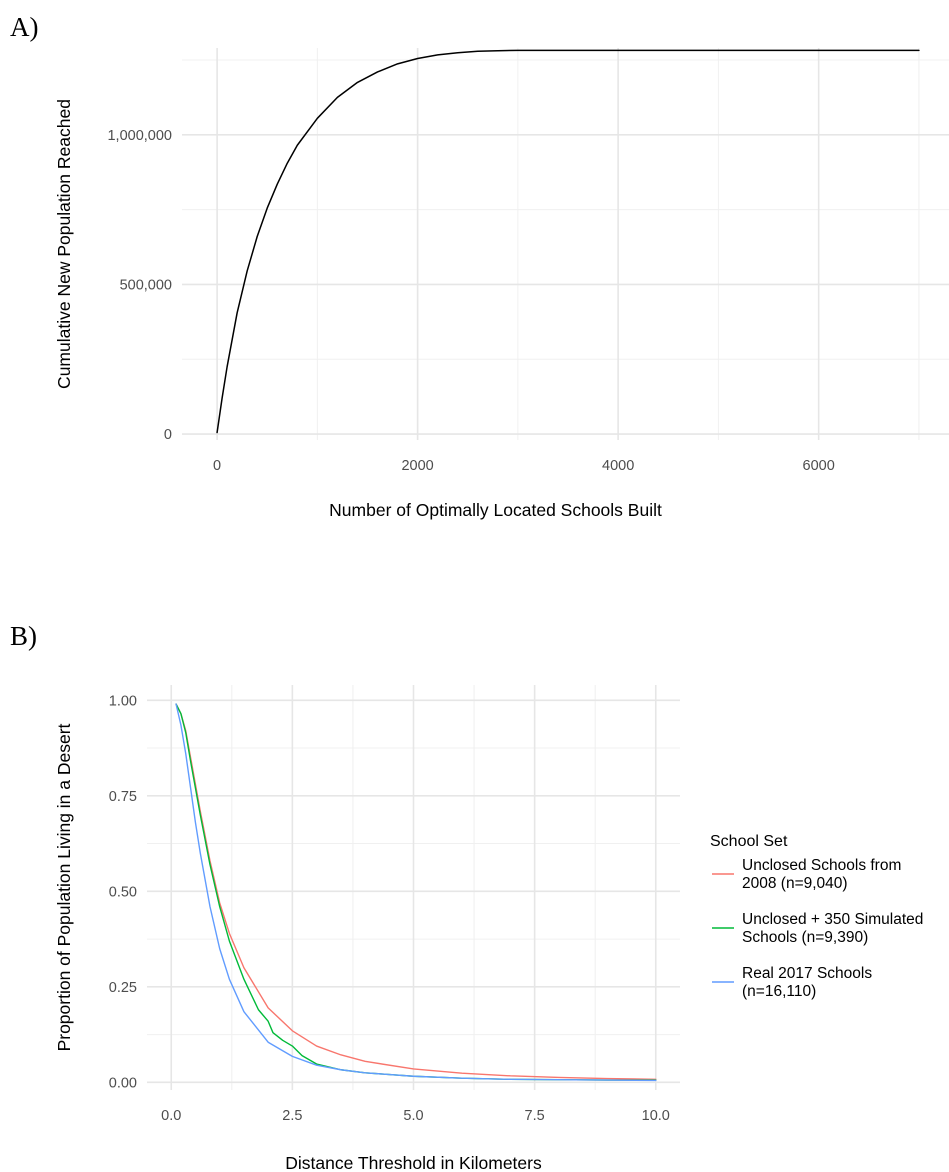 The height and width of the screenshot is (1172, 949). I want to click on legend-label: Real 2017 Schools, so click(807, 973).